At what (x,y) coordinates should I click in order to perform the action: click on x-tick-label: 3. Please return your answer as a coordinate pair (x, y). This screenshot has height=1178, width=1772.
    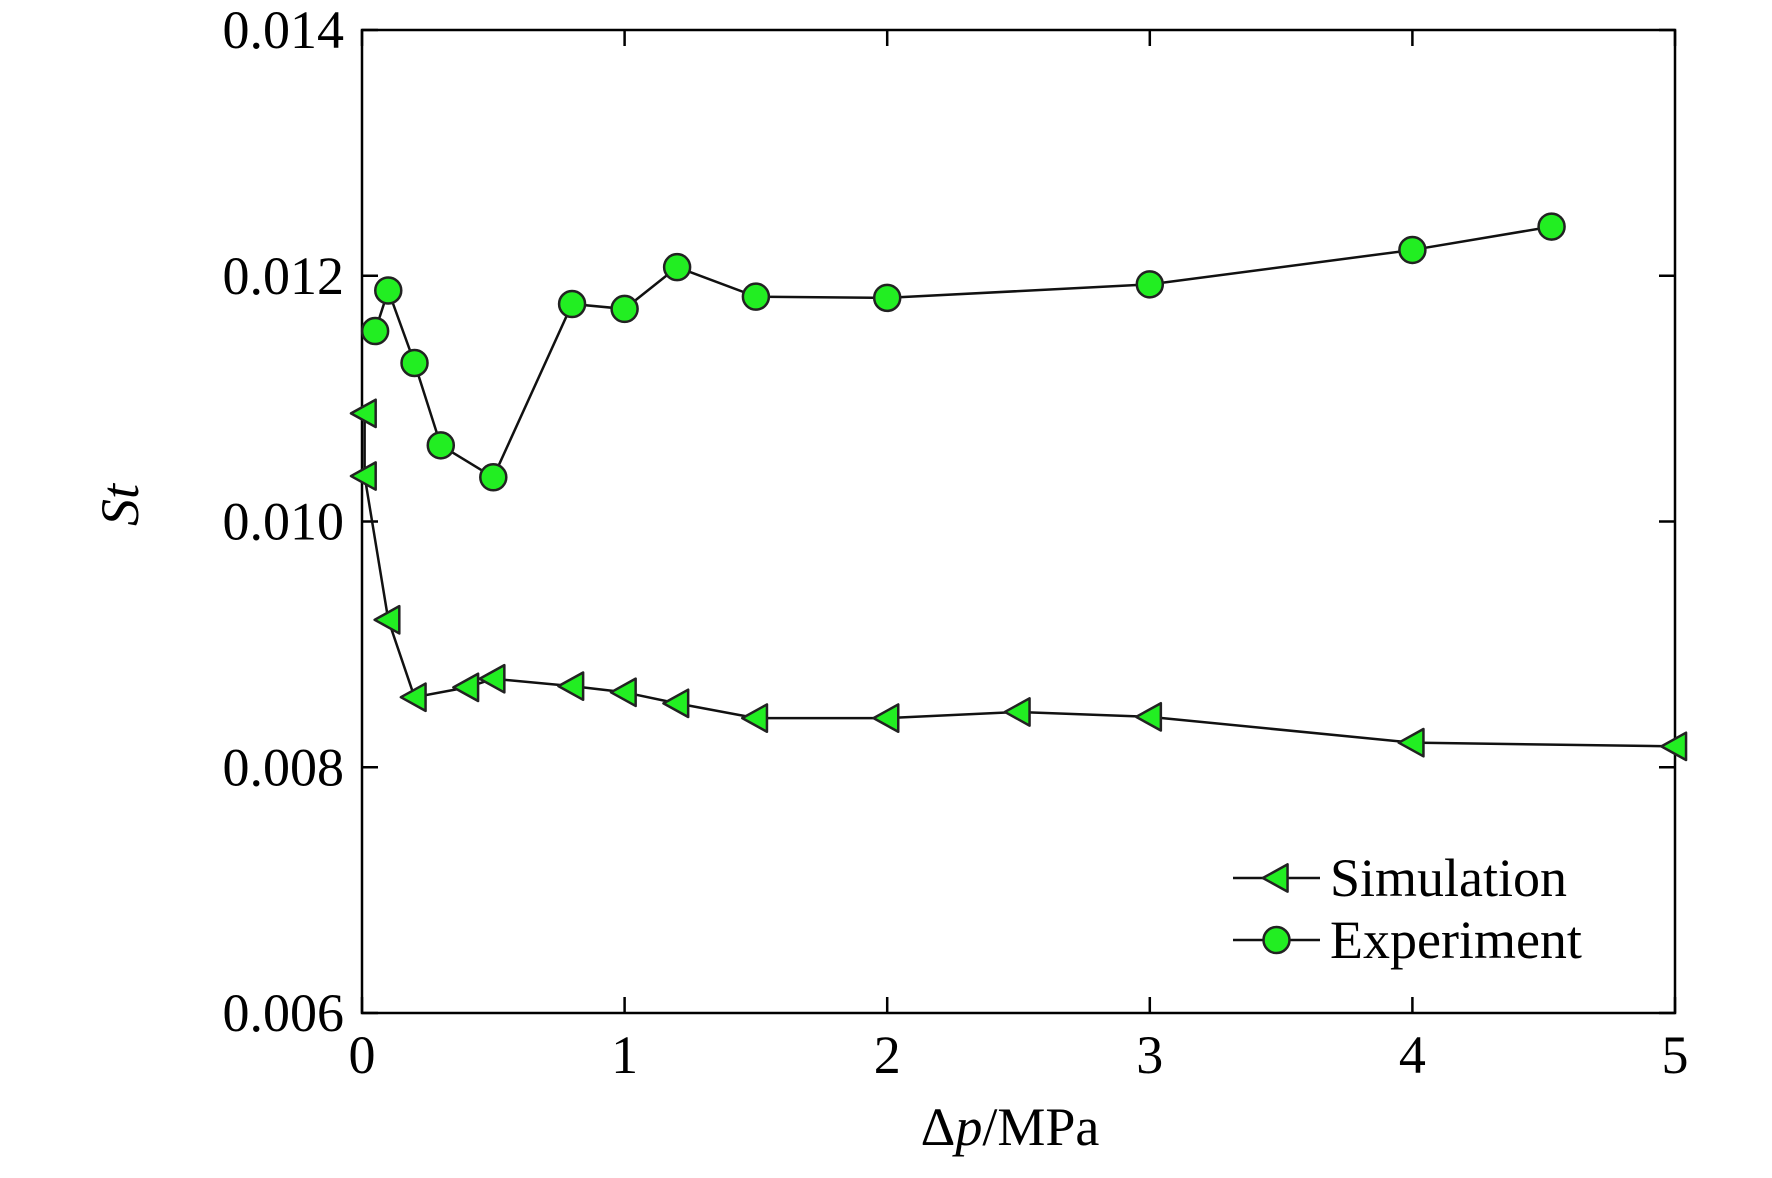
    Looking at the image, I should click on (1149, 1055).